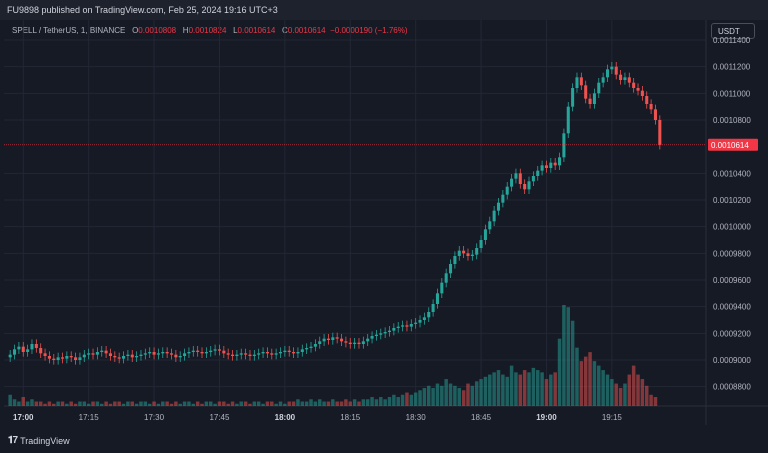 This screenshot has height=453, width=768. I want to click on open-value: 0.0010808, so click(157, 30).